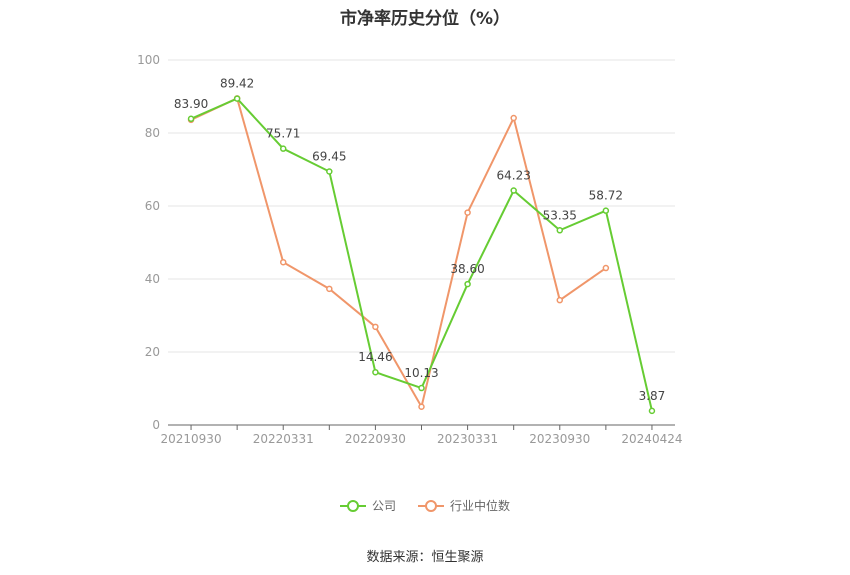 The height and width of the screenshot is (575, 850). I want to click on x-tick-label: 20220930, so click(375, 439).